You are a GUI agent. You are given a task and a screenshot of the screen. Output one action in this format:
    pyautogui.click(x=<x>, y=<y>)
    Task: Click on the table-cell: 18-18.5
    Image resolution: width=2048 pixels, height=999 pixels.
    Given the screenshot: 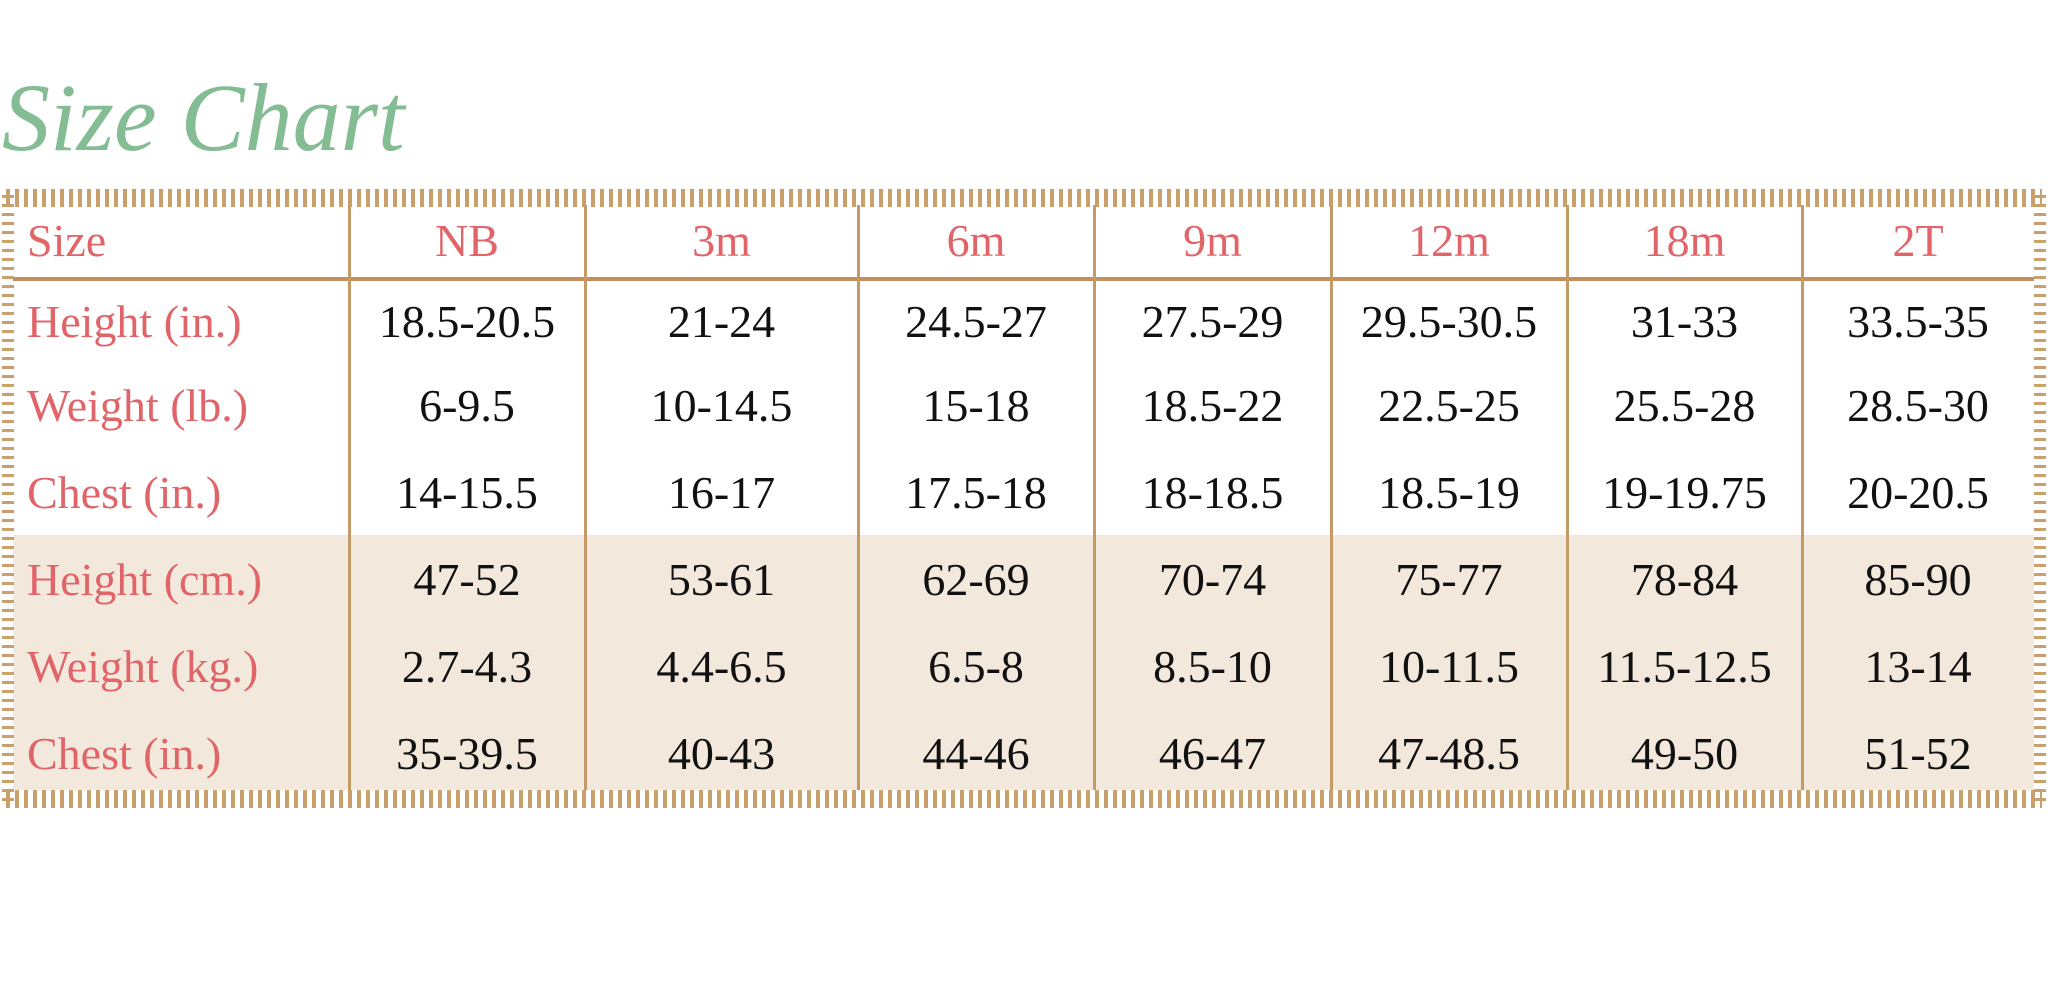 What is the action you would take?
    pyautogui.click(x=1212, y=492)
    